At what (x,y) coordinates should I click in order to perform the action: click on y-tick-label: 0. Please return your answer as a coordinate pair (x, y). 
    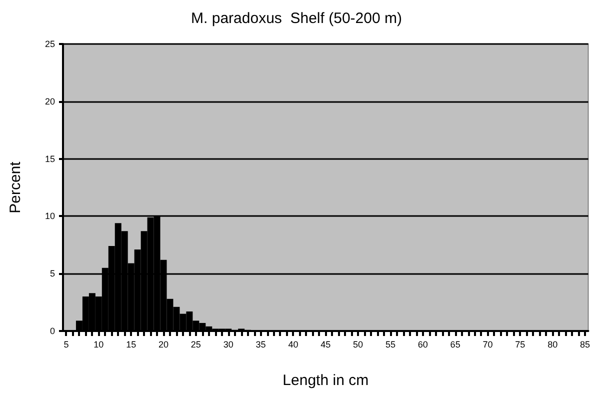
    Looking at the image, I should click on (52, 331).